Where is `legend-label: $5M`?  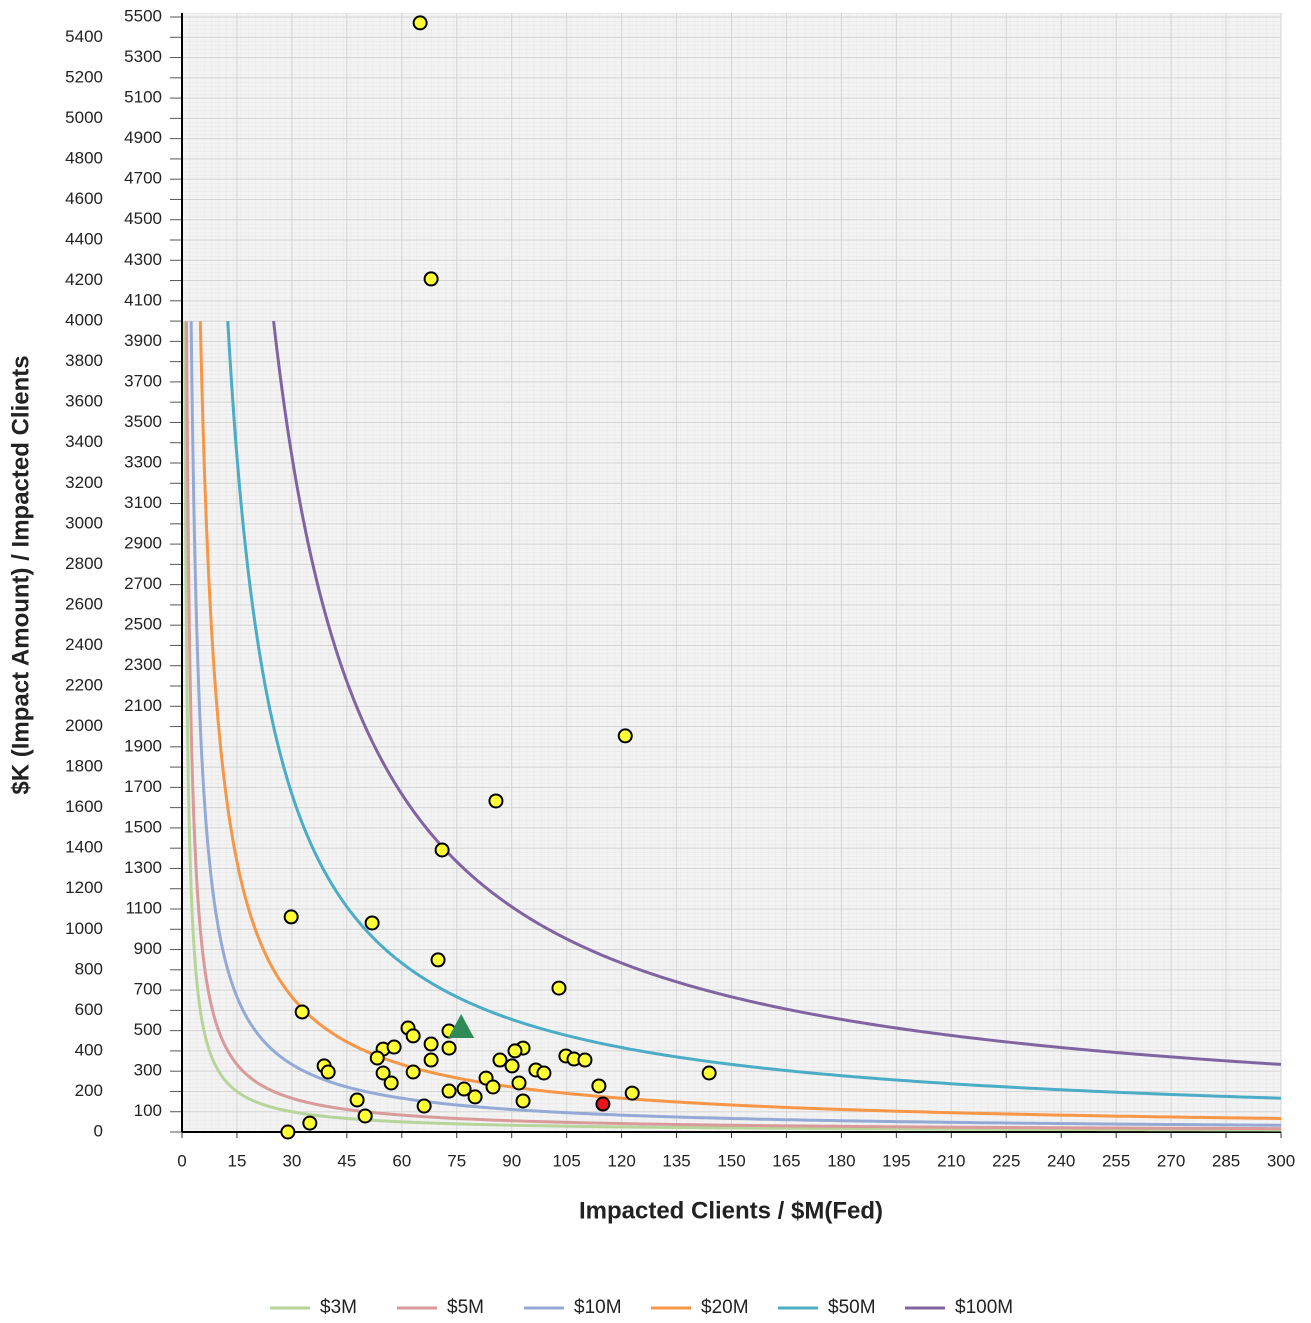
legend-label: $5M is located at coordinates (465, 1307).